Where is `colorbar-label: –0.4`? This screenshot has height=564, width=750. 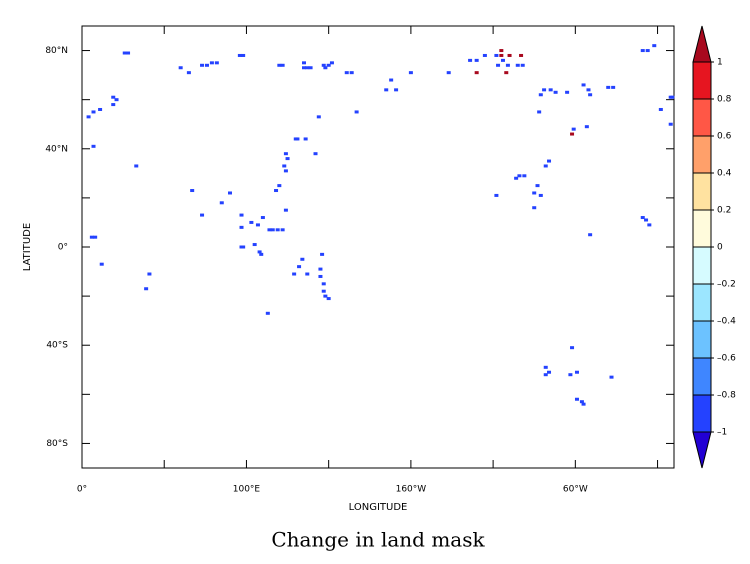
colorbar-label: –0.4 is located at coordinates (726, 322).